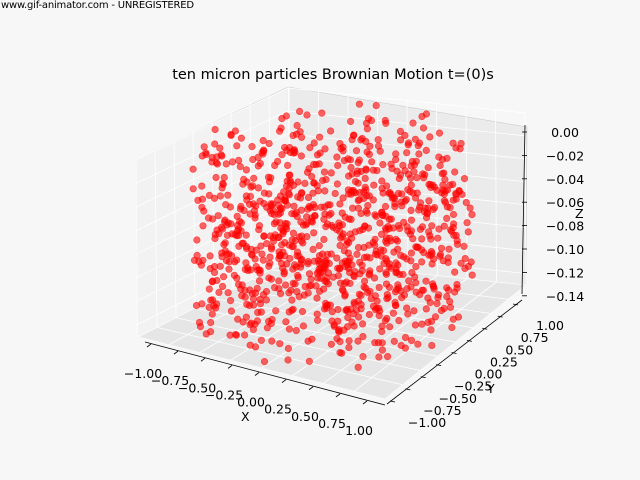 The width and height of the screenshot is (640, 480). Describe the element at coordinates (197, 387) in the screenshot. I see `x-tick-label: −0.50` at that location.